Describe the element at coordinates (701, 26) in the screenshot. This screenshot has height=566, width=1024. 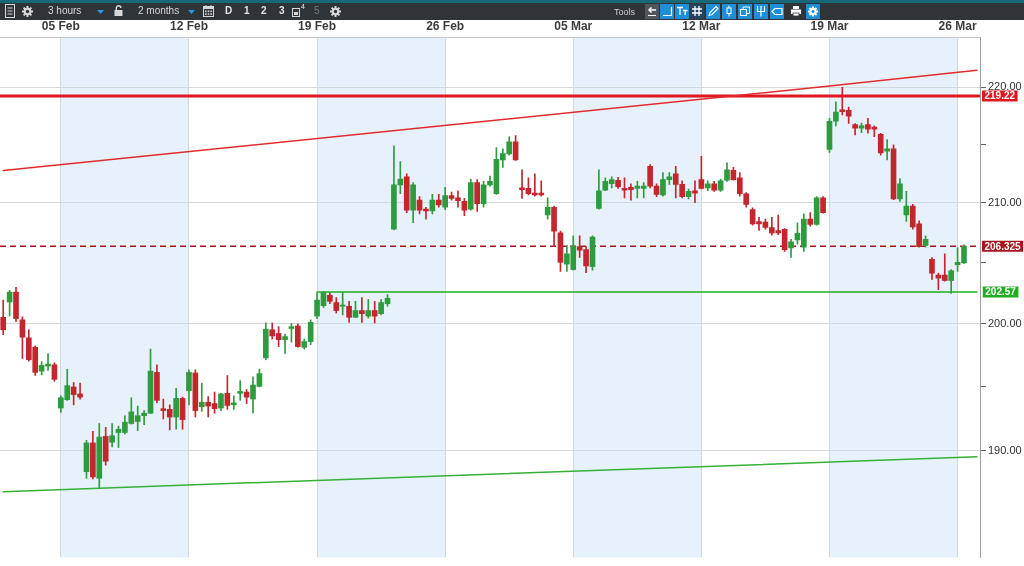
I see `x-tick-label: 12 Mar` at that location.